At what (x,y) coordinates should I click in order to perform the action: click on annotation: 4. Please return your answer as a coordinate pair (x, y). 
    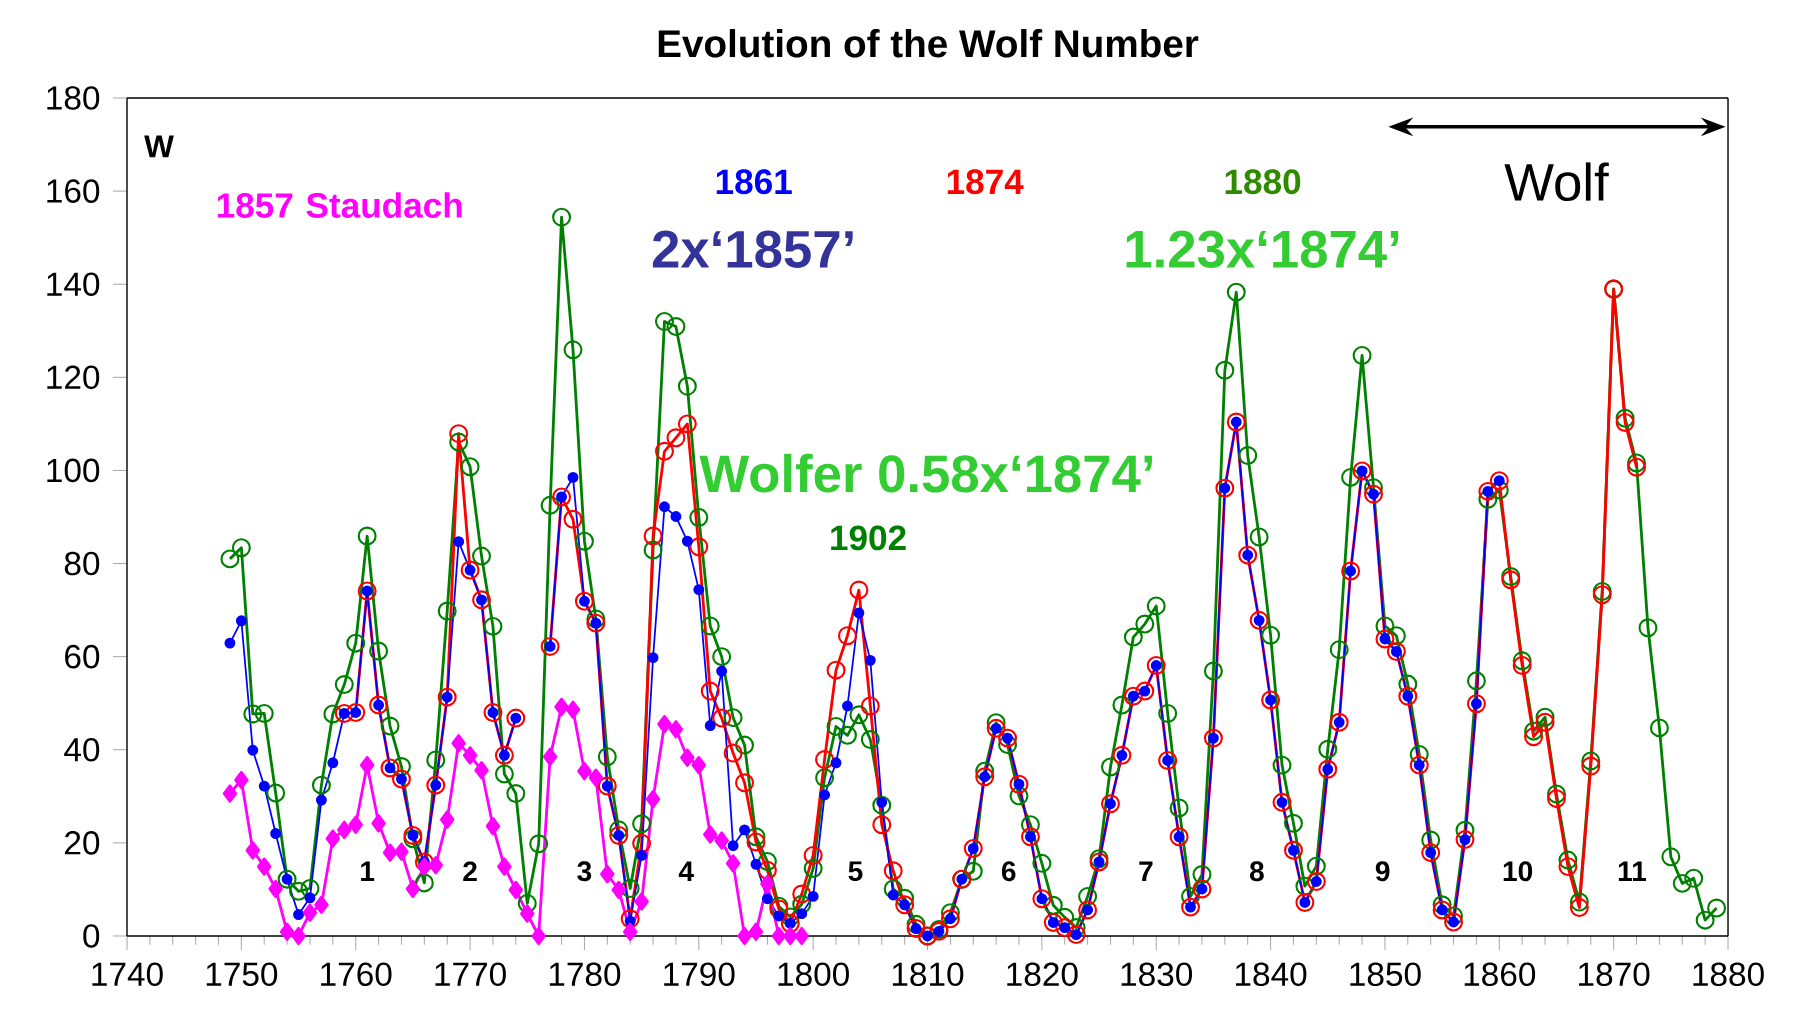
    Looking at the image, I should click on (686, 871).